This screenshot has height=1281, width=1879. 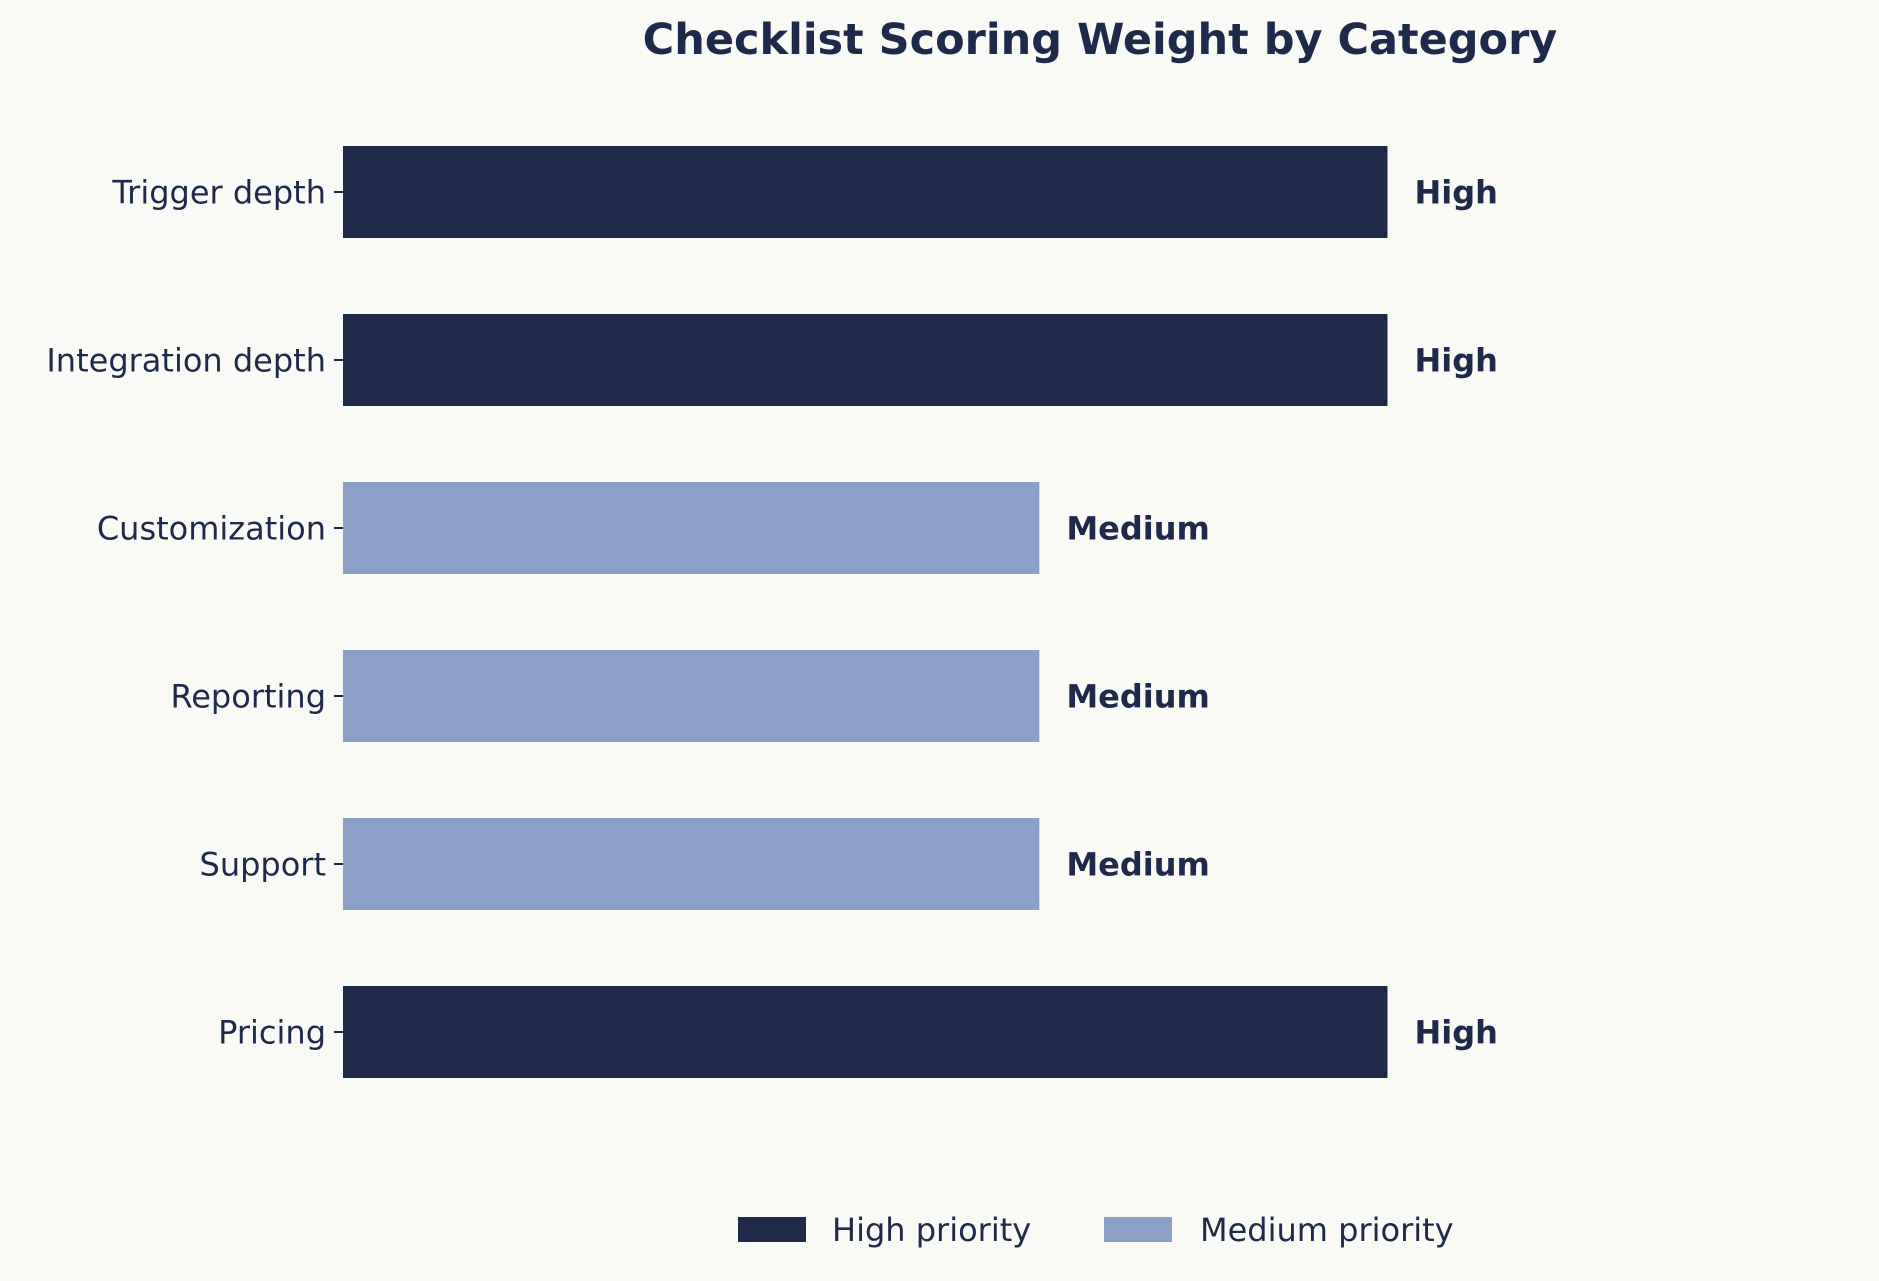 I want to click on bar-support, so click(x=691, y=864).